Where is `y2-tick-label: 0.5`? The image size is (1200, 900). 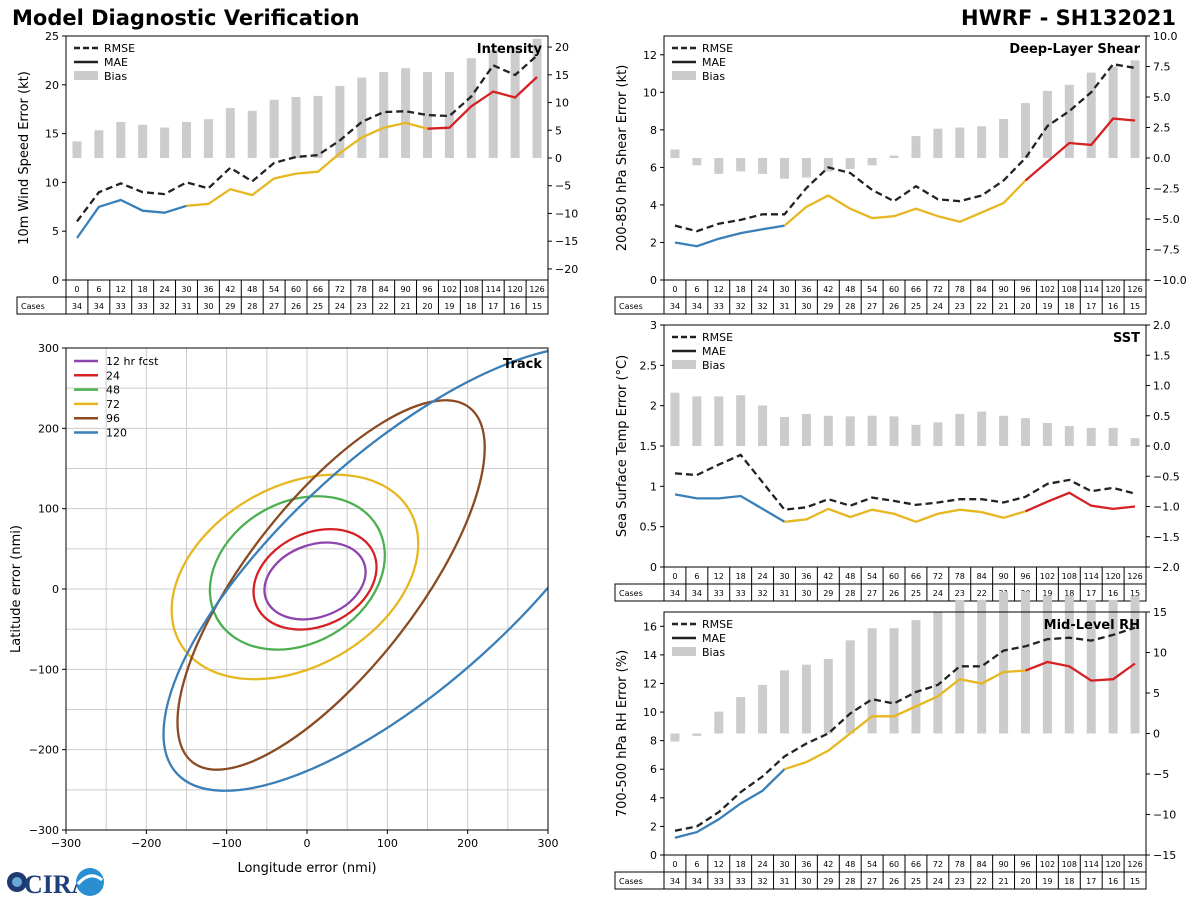
y2-tick-label: 0.5 is located at coordinates (1162, 416).